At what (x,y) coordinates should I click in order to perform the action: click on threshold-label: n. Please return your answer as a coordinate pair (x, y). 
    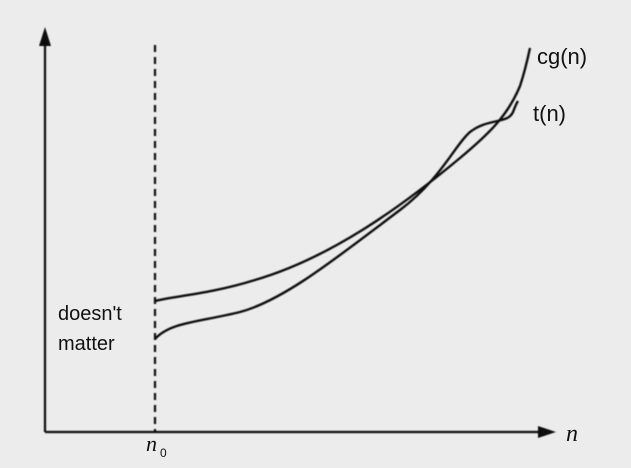
    Looking at the image, I should click on (151, 443).